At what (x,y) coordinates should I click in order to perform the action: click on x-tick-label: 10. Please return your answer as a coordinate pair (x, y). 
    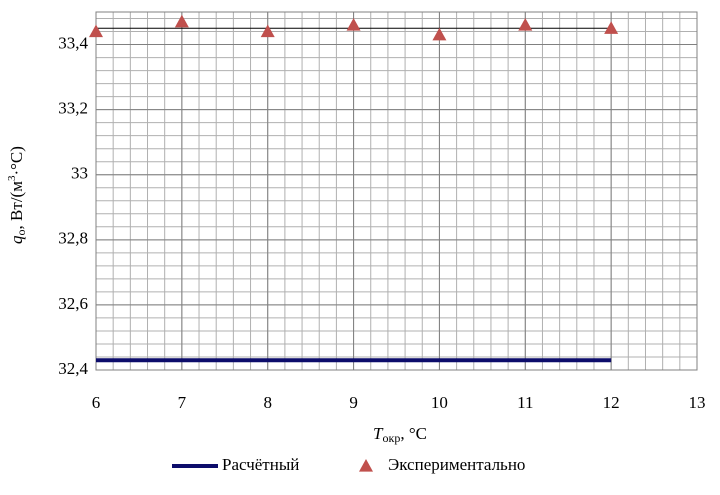
    Looking at the image, I should click on (439, 402).